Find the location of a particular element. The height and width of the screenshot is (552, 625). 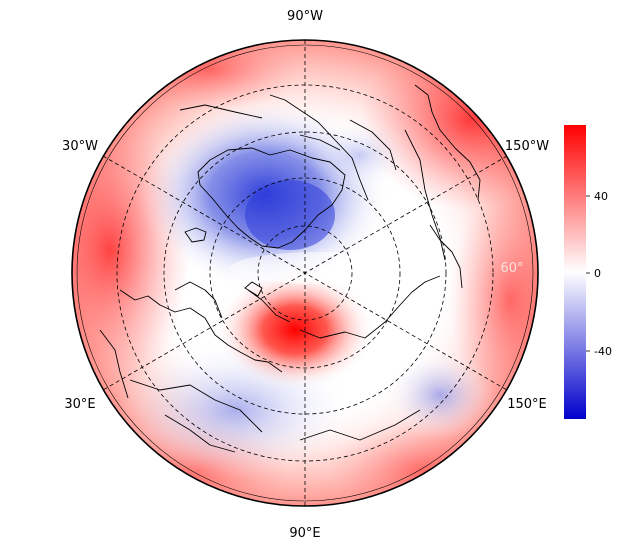

colorbar-gradient is located at coordinates (575, 272).